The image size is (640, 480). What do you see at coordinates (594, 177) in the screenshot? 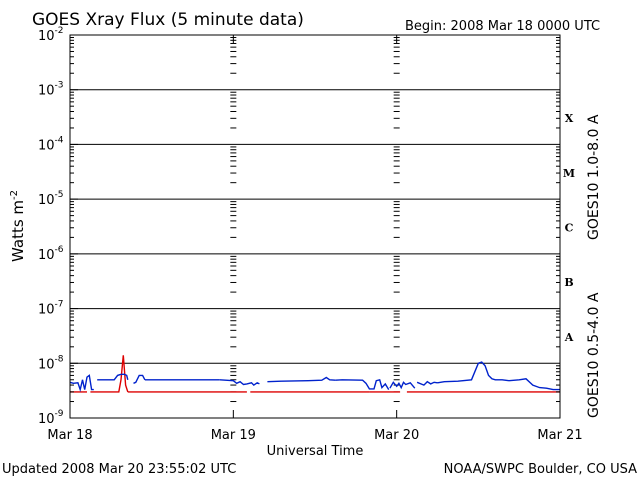
I see `legend-goes10-long: GOES10 1.0-8.0 A` at bounding box center [594, 177].